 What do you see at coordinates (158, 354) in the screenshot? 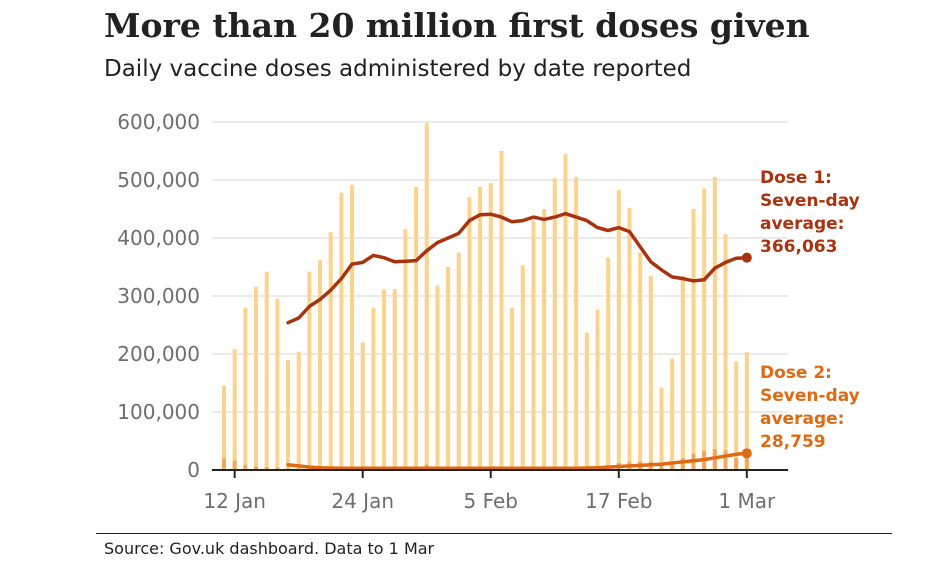
I see `y-tick-label: 200,000` at bounding box center [158, 354].